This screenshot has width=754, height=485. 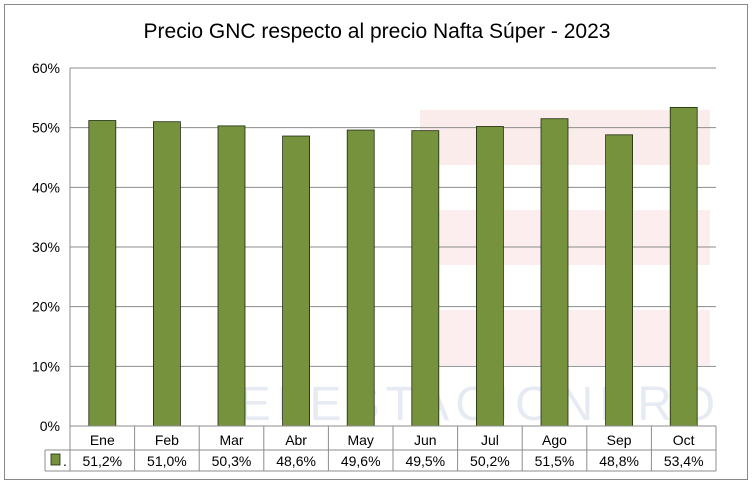 What do you see at coordinates (554, 272) in the screenshot?
I see `bar-ago` at bounding box center [554, 272].